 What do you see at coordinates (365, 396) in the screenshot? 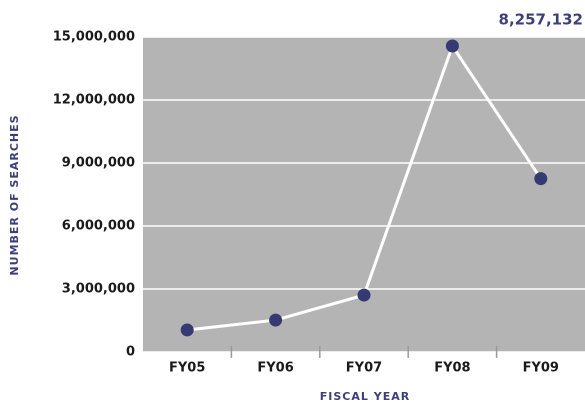
I see `x-axis-label: FISCAL YEAR` at bounding box center [365, 396].